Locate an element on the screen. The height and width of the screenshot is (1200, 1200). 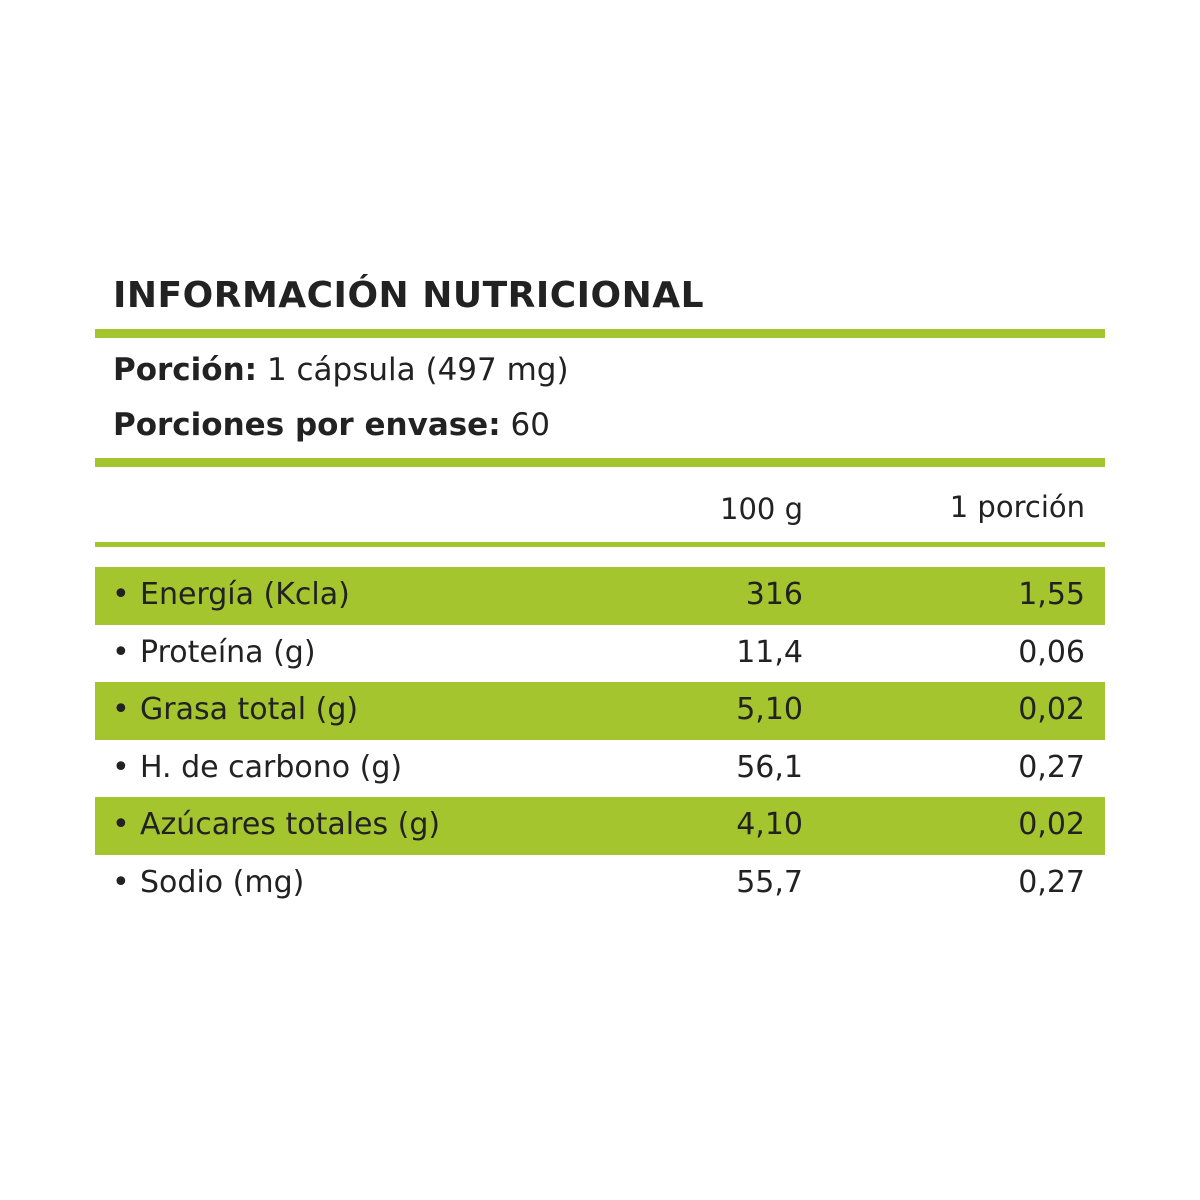
table-row: Azúcares totales (g) 4,10 0,02 is located at coordinates (600, 826).